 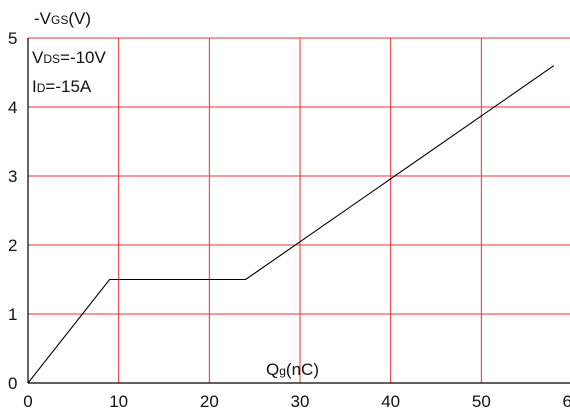 What do you see at coordinates (12, 107) in the screenshot?
I see `y-tick-label-4: 4` at bounding box center [12, 107].